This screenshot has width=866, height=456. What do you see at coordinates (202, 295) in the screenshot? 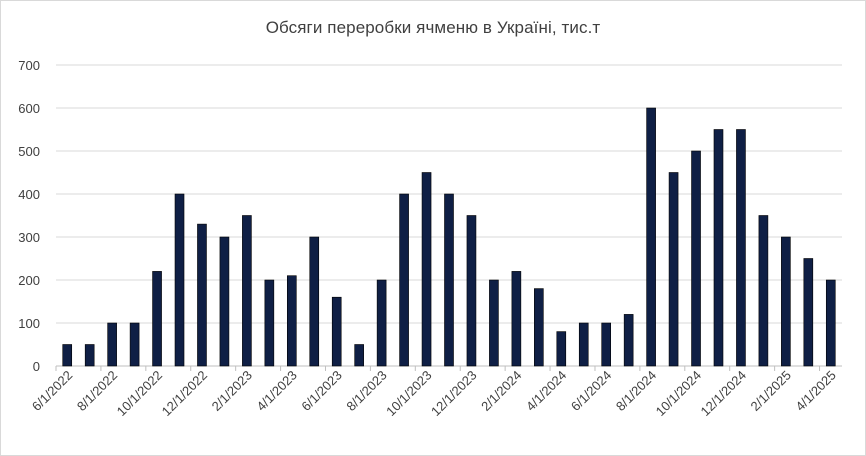
I see `bar-12/1/2022` at bounding box center [202, 295].